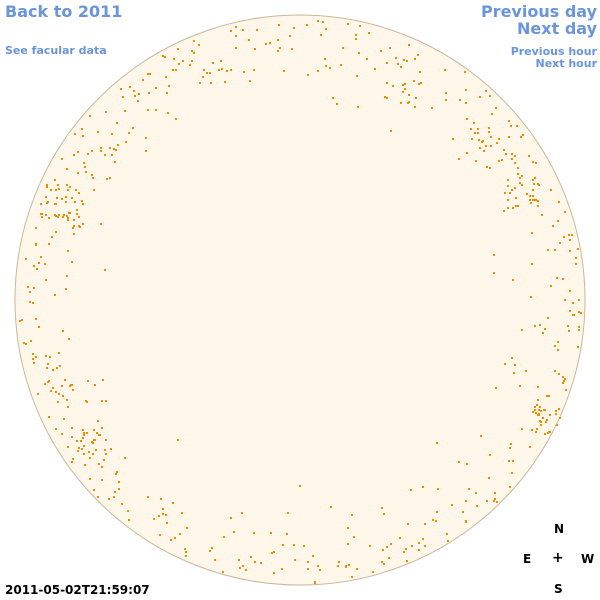 Image resolution: width=600 pixels, height=600 pixels. I want to click on previous-day-link: Previous day, so click(538, 11).